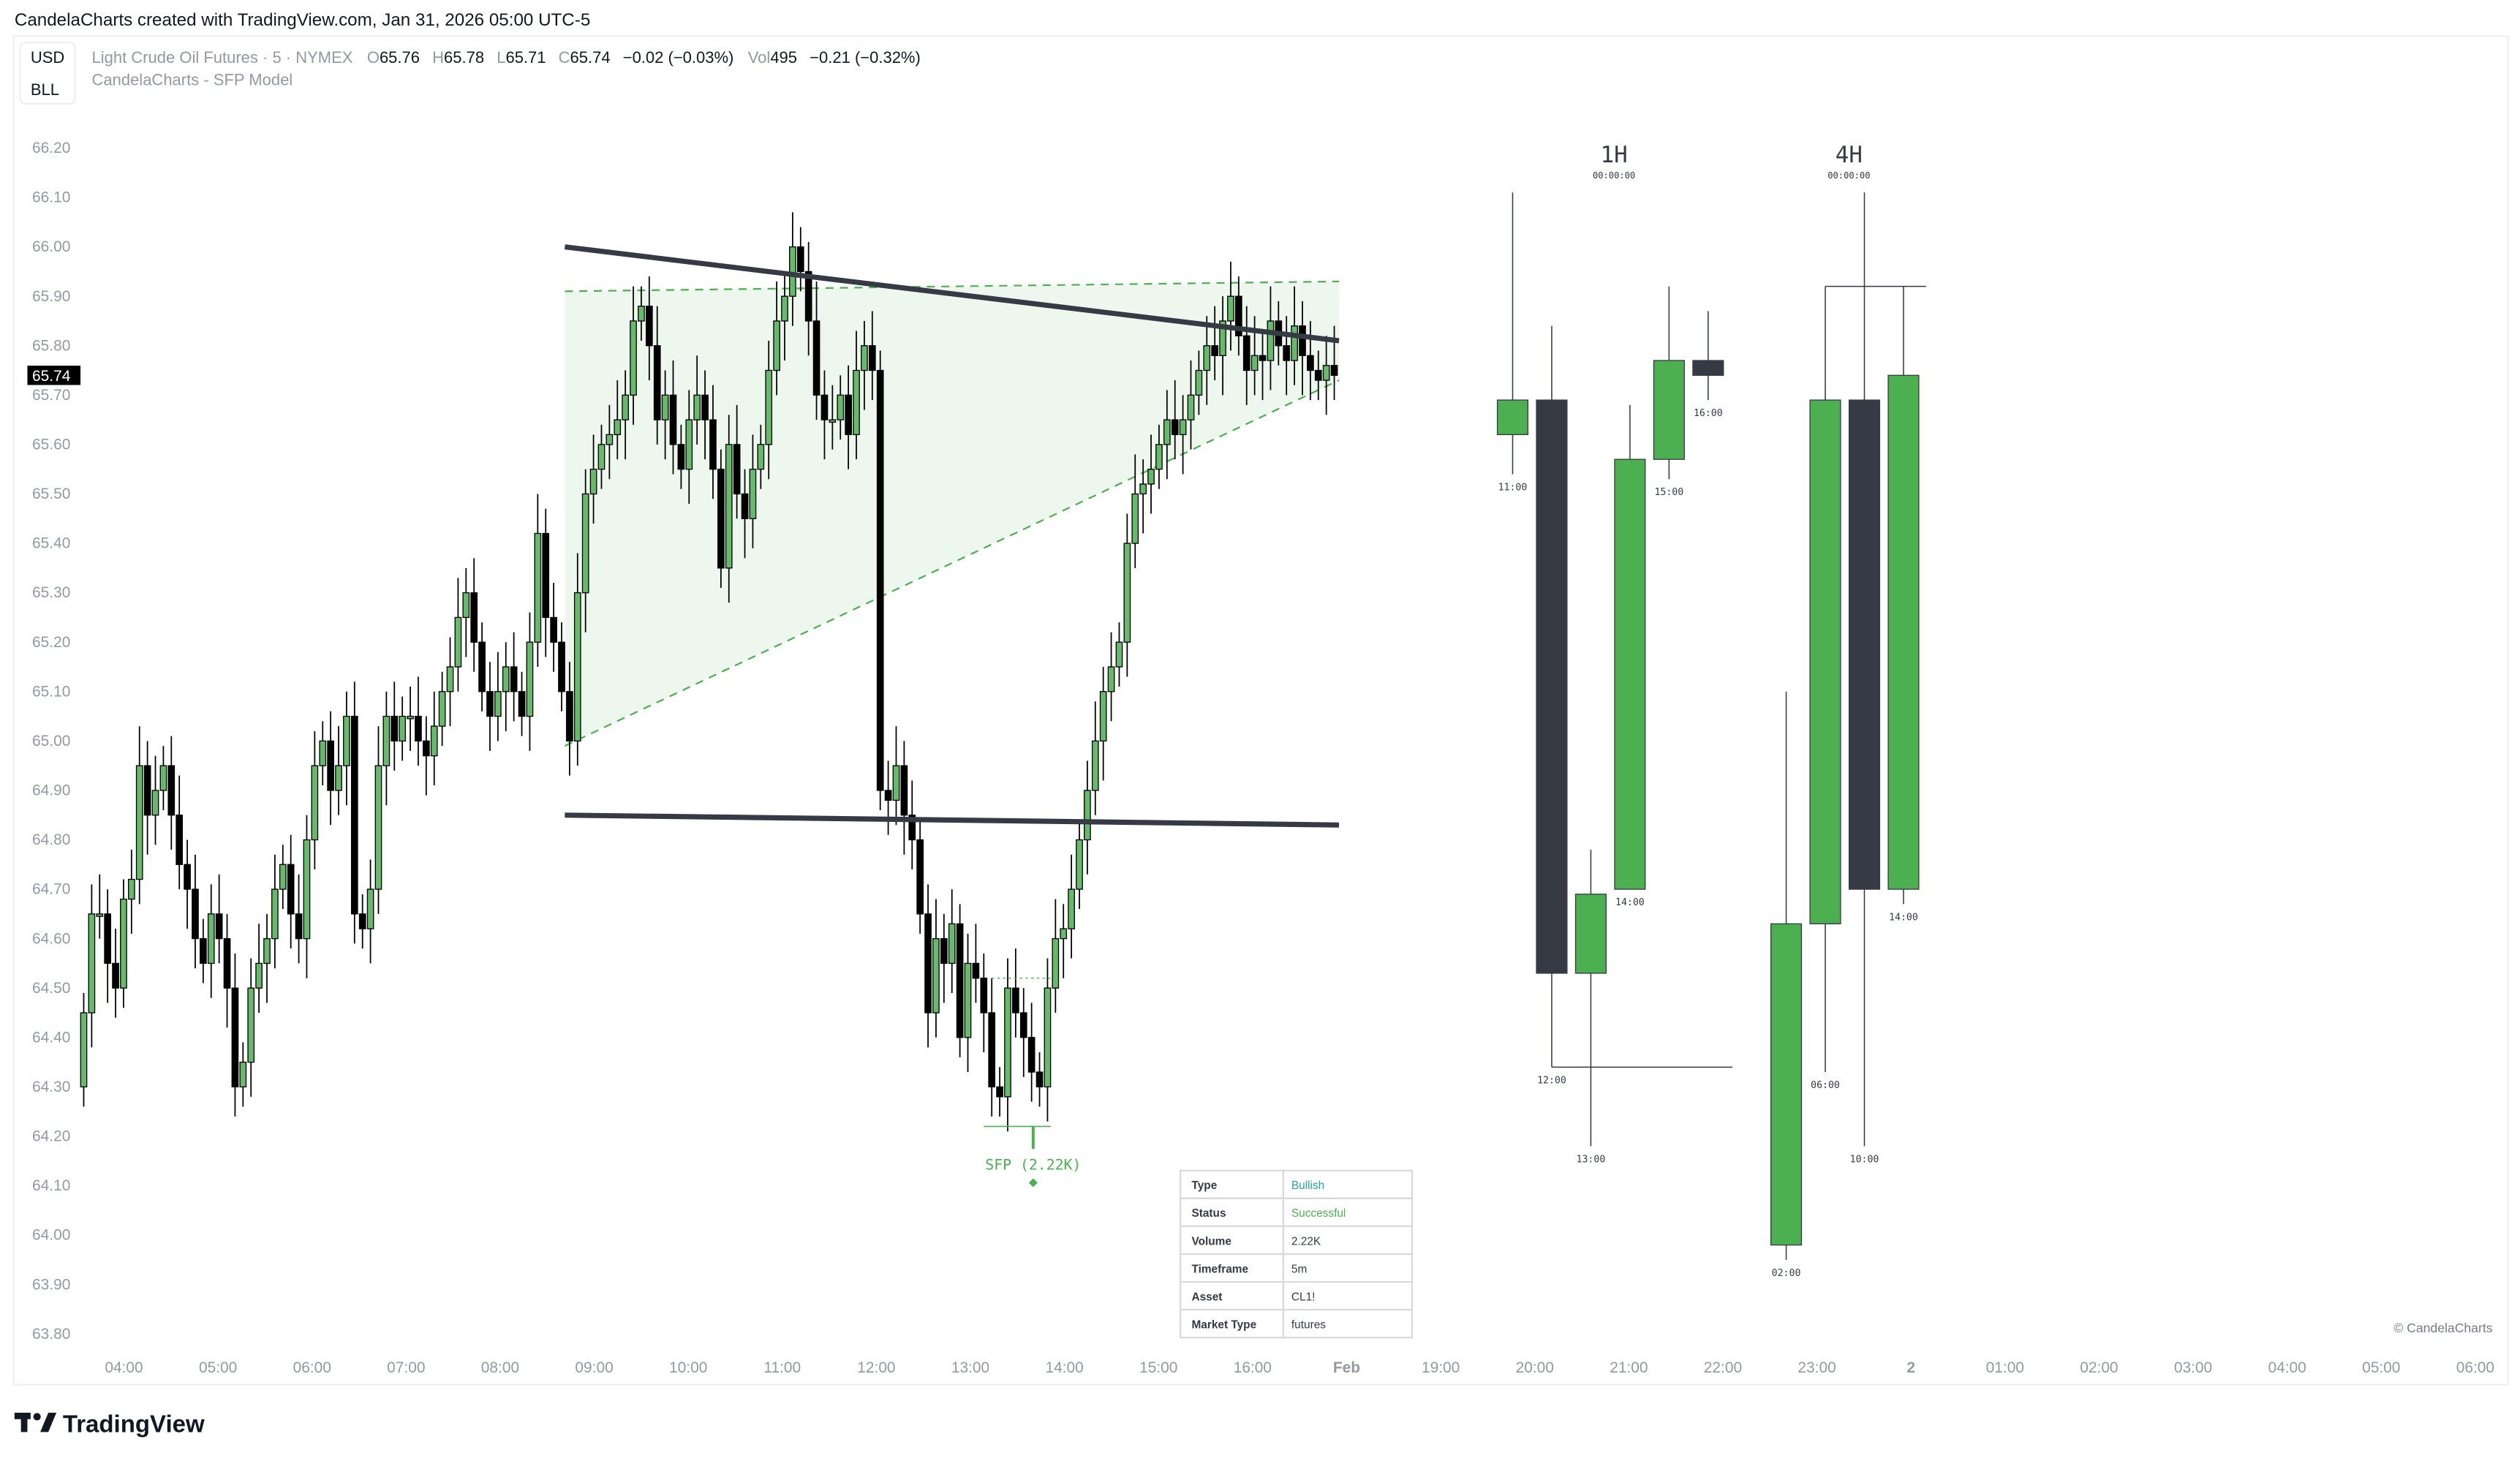  Describe the element at coordinates (51, 889) in the screenshot. I see `price-tick-label: 64.70` at that location.